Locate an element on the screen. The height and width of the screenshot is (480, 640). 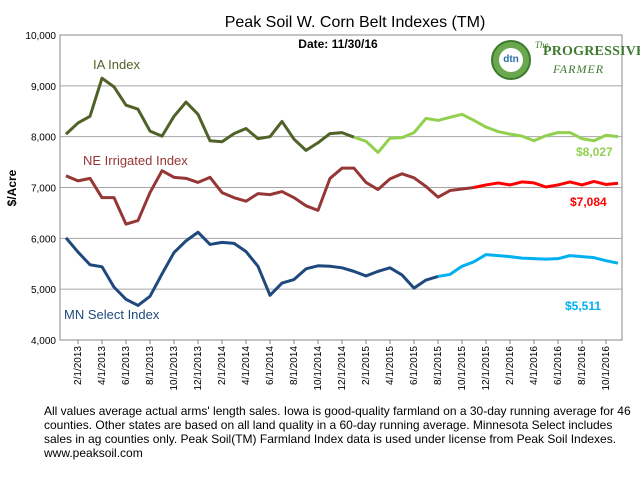
mn-latest-value-label: $5,511 is located at coordinates (583, 306).